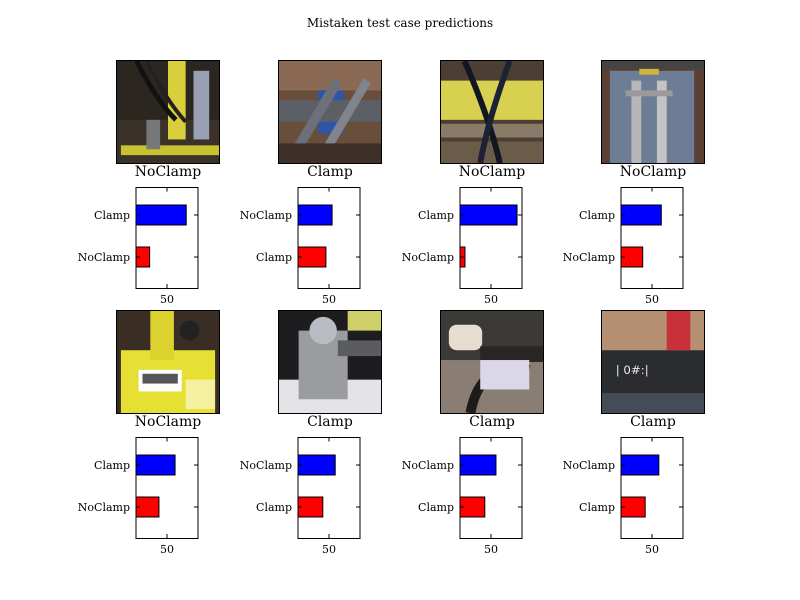  Describe the element at coordinates (400, 23) in the screenshot. I see `figure-title: Mistaken test case predictions` at that location.